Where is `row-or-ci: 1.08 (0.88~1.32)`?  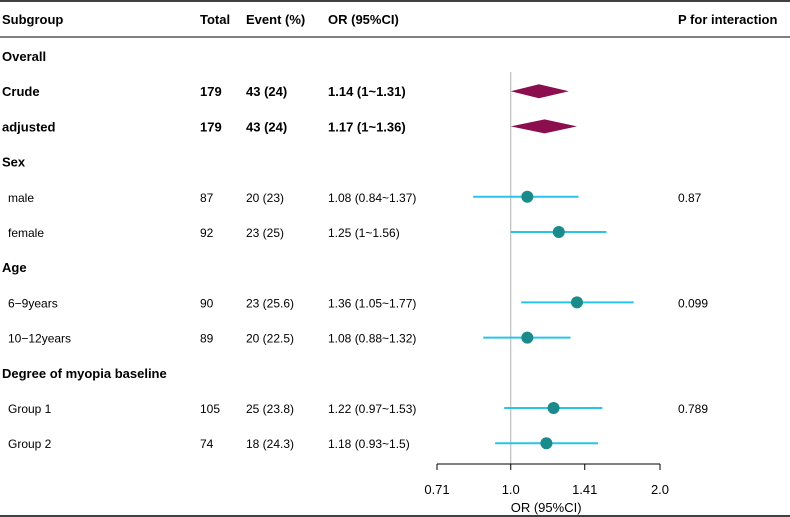 row-or-ci: 1.08 (0.88~1.32) is located at coordinates (372, 339).